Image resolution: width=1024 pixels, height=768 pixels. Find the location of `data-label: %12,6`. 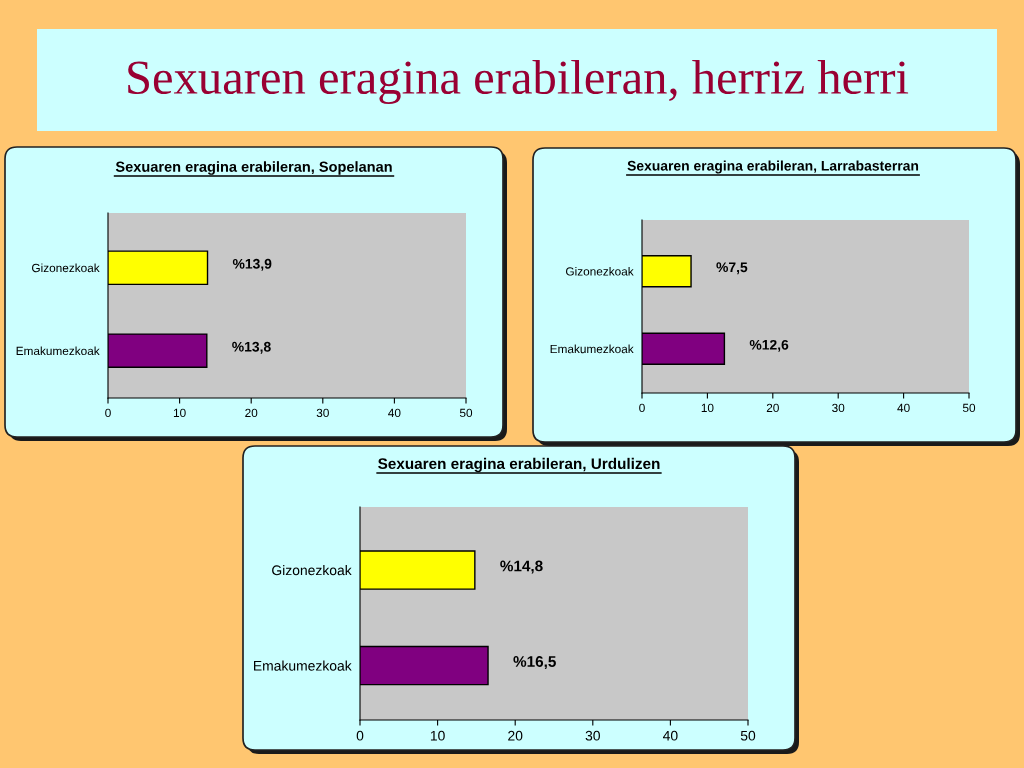

data-label: %12,6 is located at coordinates (769, 345).